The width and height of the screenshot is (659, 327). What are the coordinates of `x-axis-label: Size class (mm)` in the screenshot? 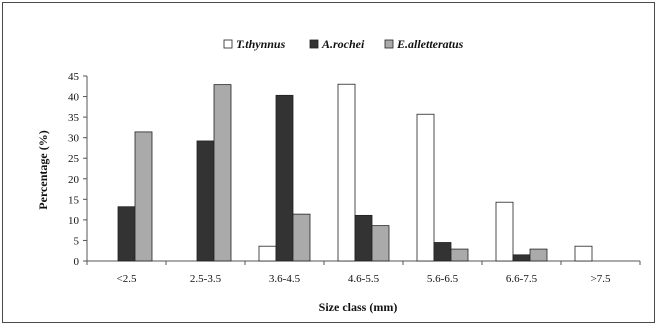 It's located at (358, 307).